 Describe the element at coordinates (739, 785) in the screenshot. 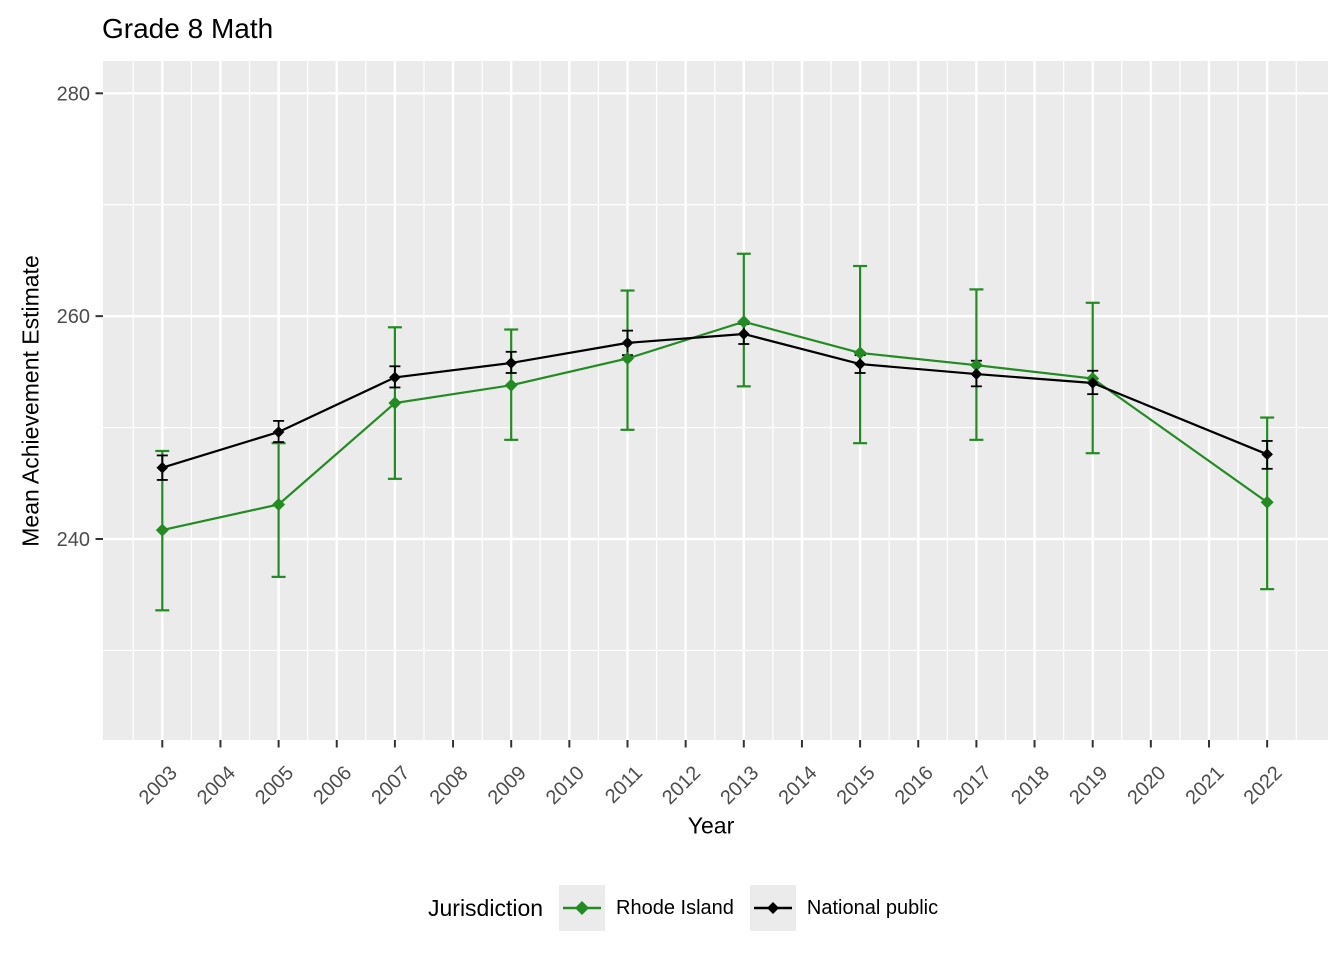

I see `x-tick-label: 2013` at that location.